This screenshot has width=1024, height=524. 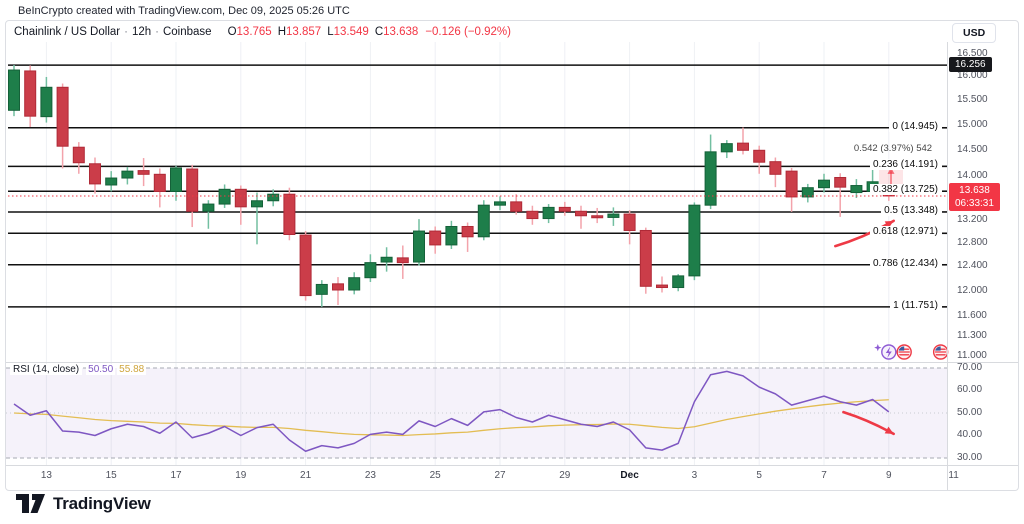 What do you see at coordinates (304, 32) in the screenshot?
I see `high-value: 13.857` at bounding box center [304, 32].